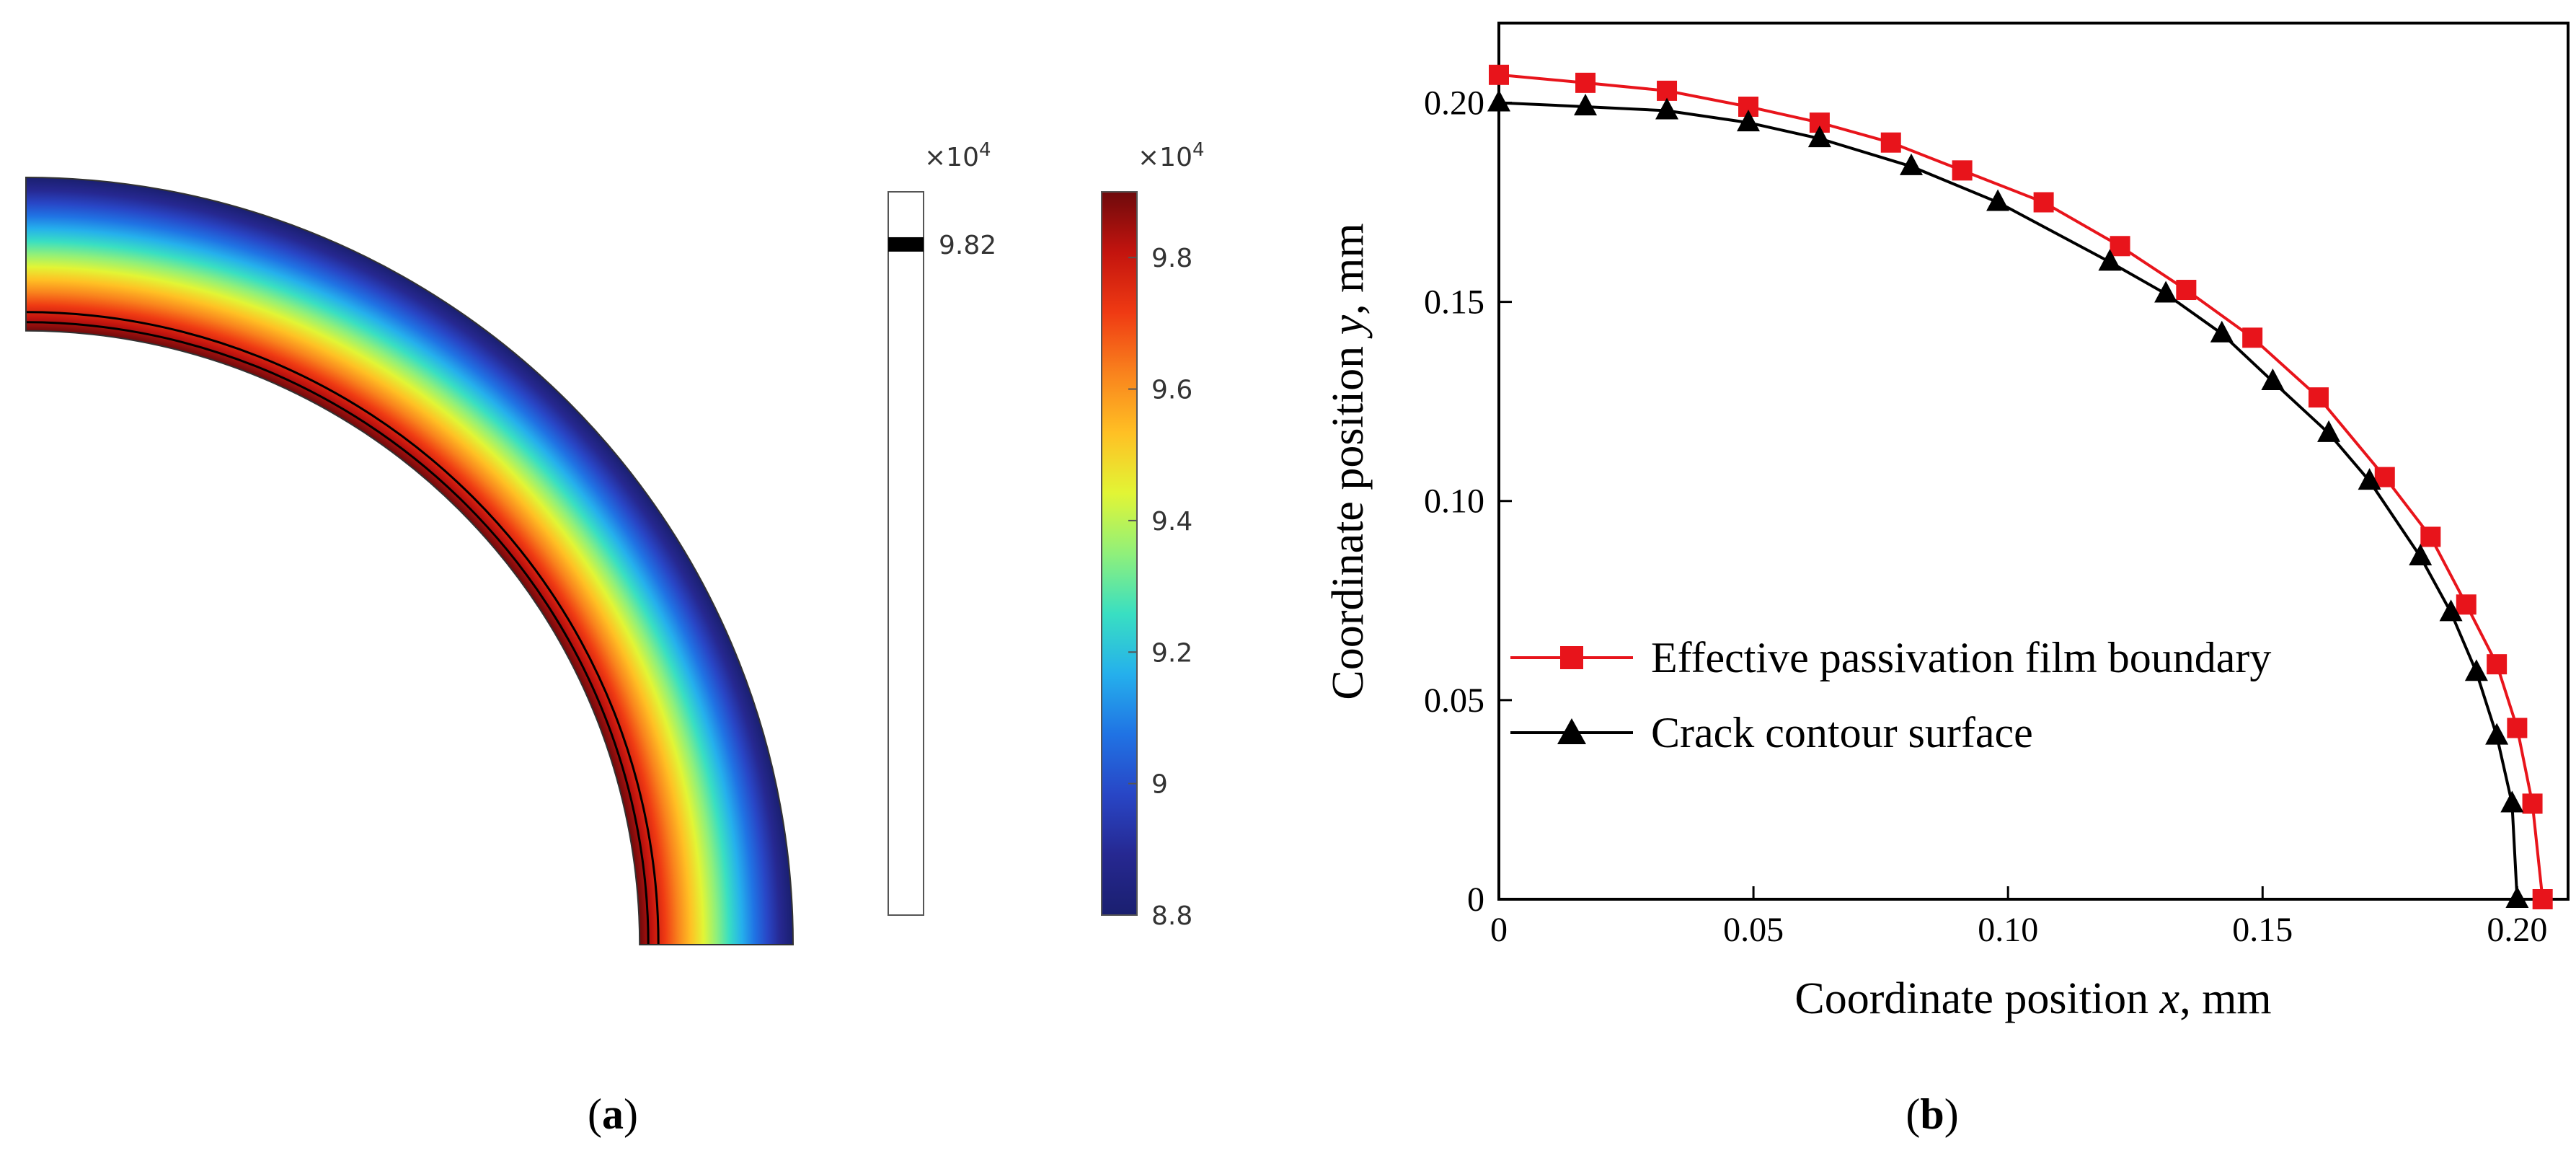  I want to click on colorbar-tick-label: 9.4, so click(1171, 522).